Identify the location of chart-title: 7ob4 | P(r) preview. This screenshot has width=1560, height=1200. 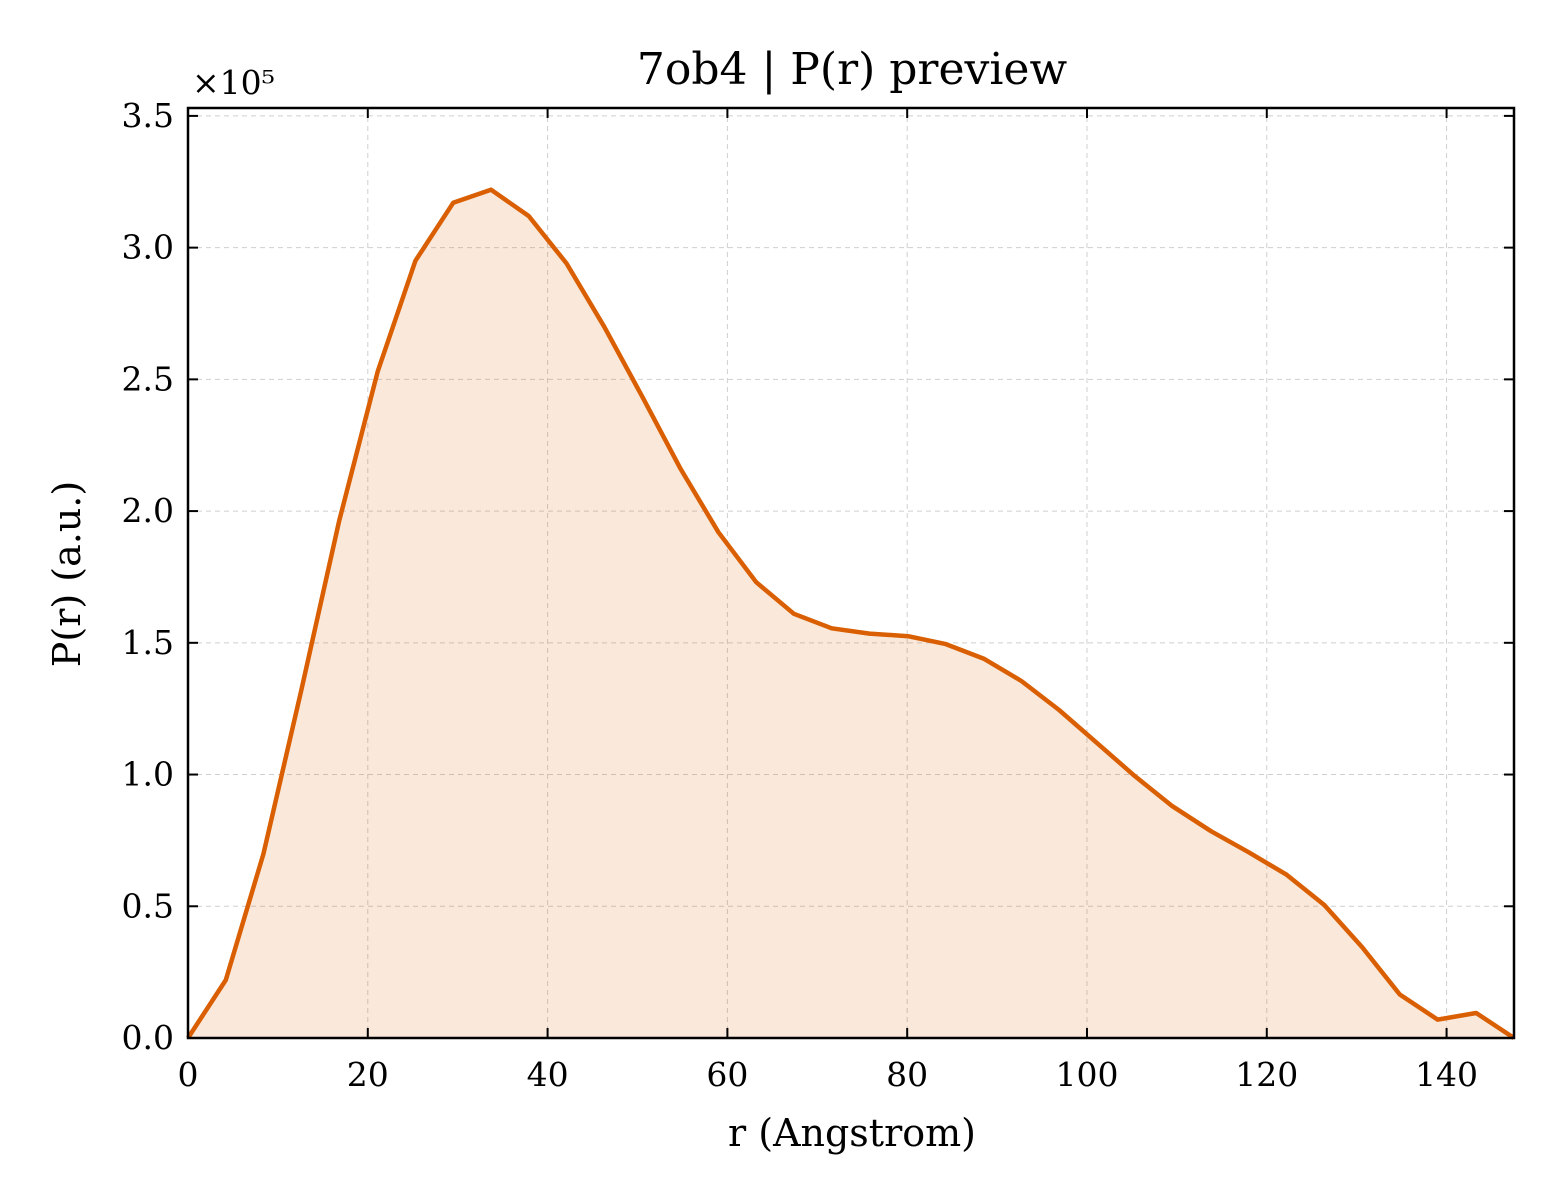
(852, 69).